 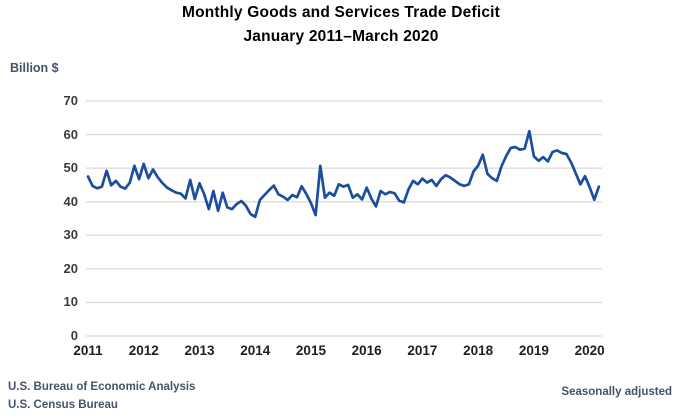 I want to click on seasonally-adjusted-note: Seasonally adjusted, so click(x=616, y=392).